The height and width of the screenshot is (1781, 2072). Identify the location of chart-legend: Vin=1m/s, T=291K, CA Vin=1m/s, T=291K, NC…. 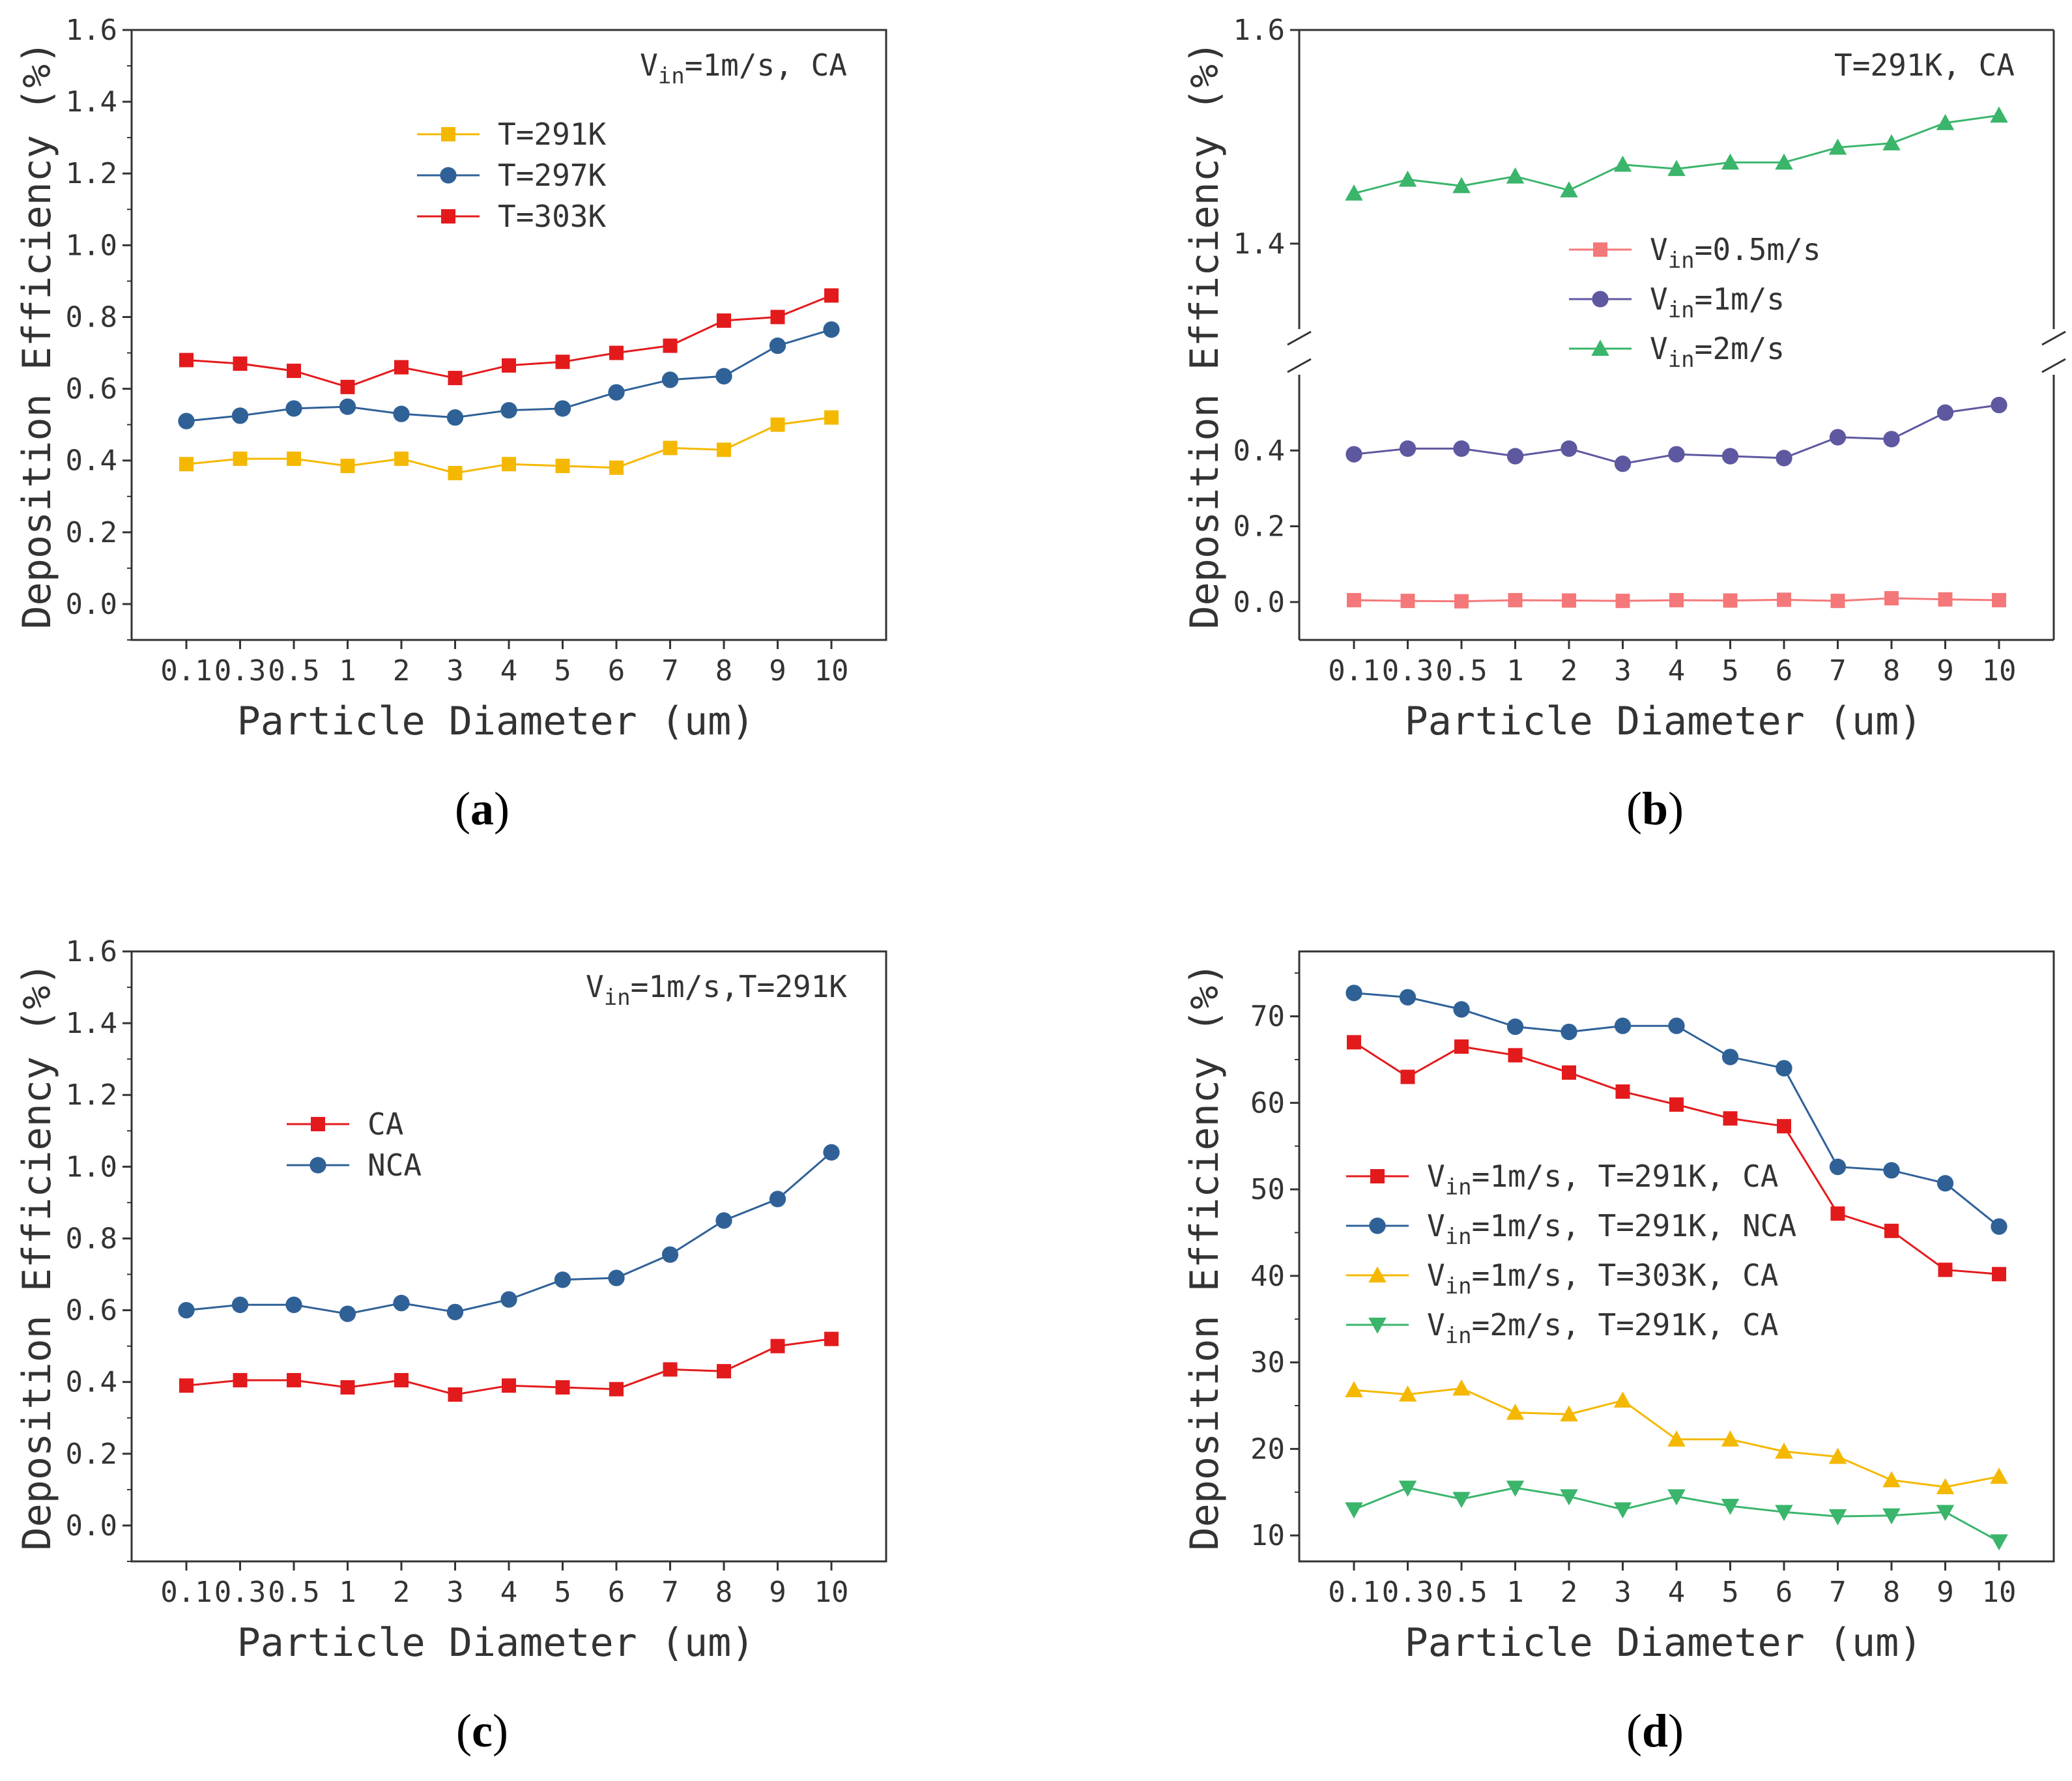
(1571, 1254).